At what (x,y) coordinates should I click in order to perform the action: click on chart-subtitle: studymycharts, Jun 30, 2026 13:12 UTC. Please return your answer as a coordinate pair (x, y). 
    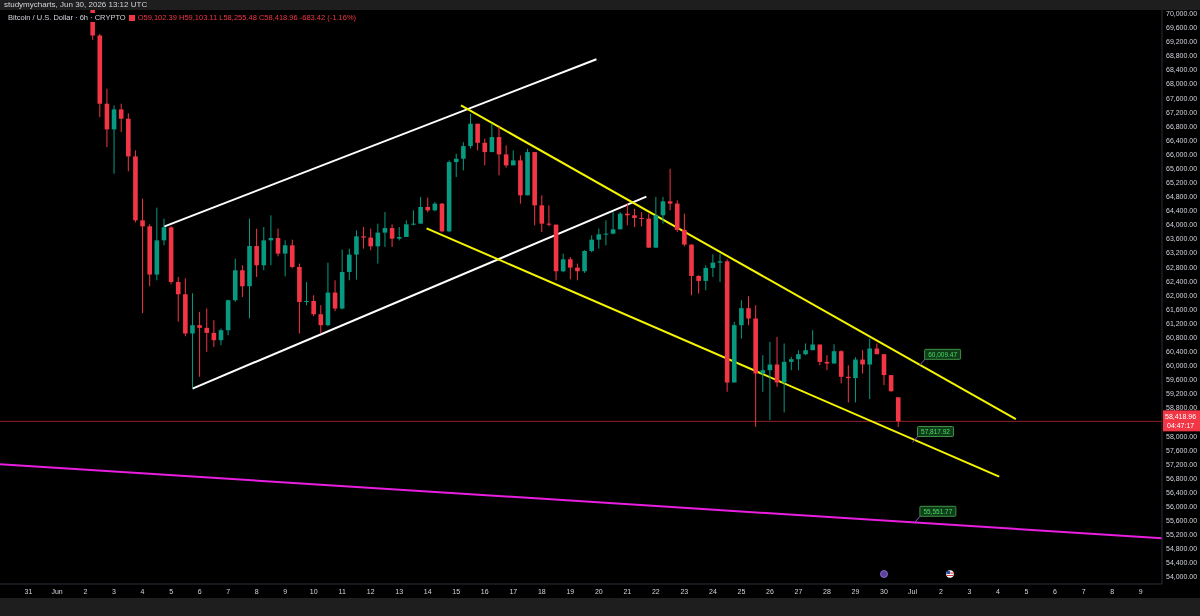
    Looking at the image, I should click on (76, 5).